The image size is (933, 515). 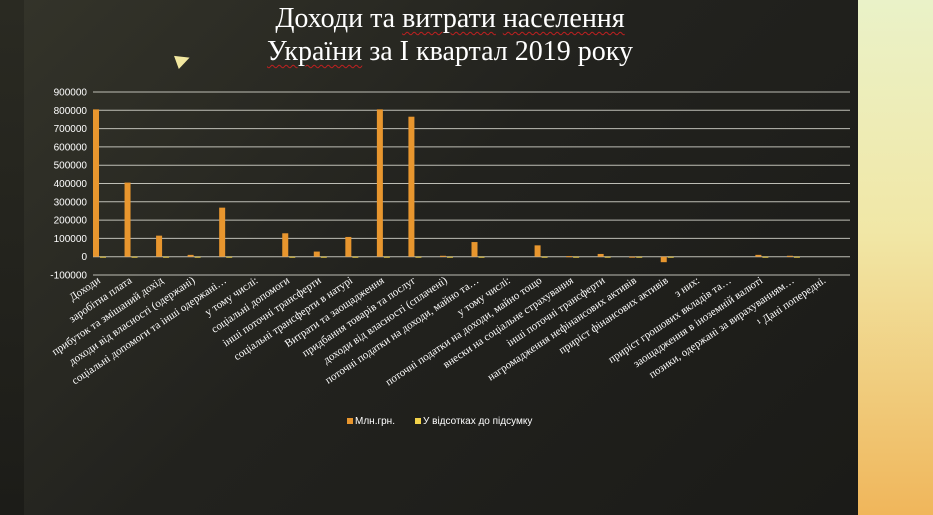 What do you see at coordinates (84, 257) in the screenshot?
I see `y-tick-label: 0` at bounding box center [84, 257].